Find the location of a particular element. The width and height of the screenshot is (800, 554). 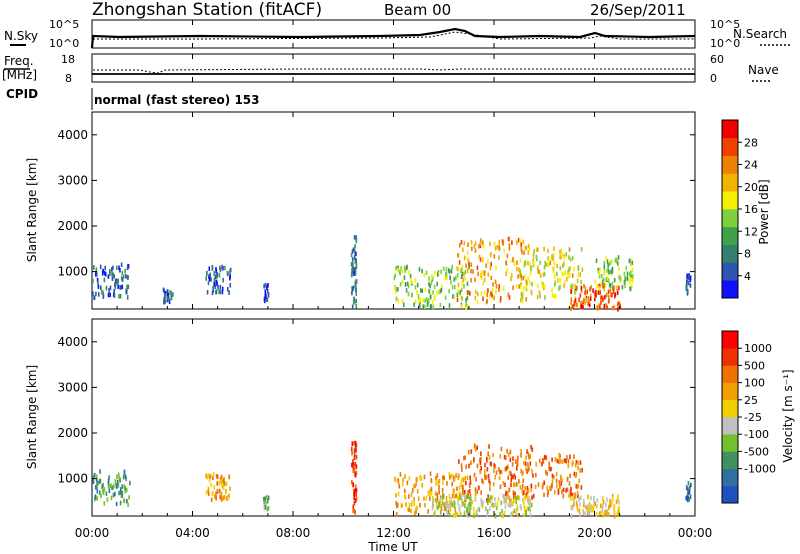

station-title: Zhongshan Station (fitACF) is located at coordinates (207, 10).